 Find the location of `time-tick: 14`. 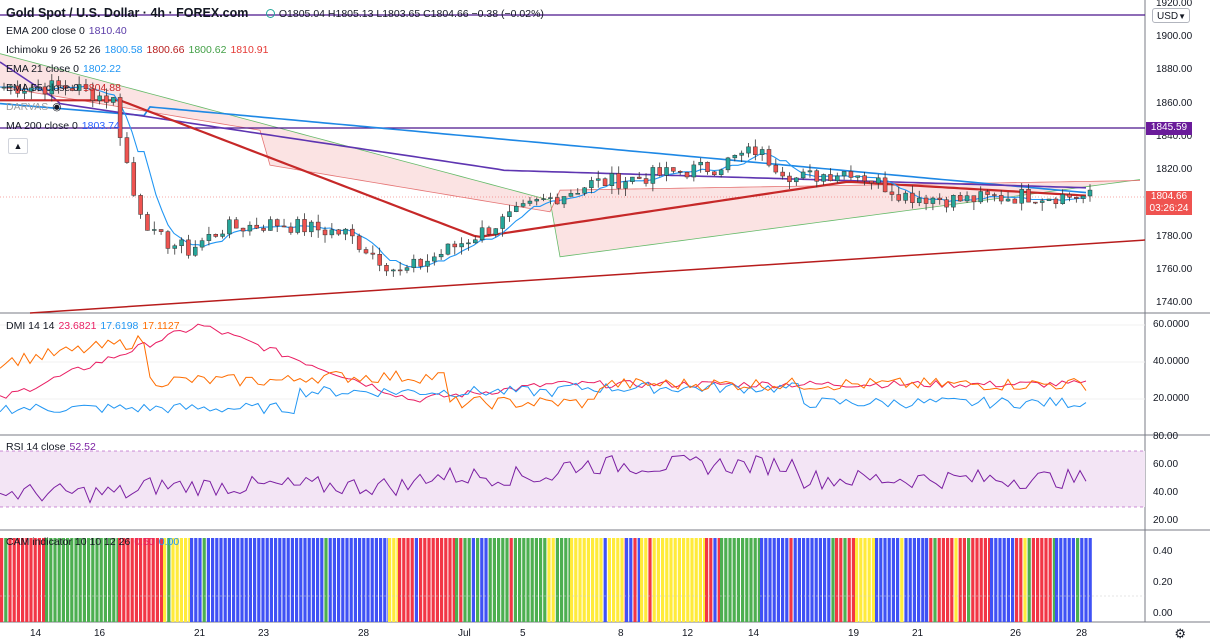

time-tick: 14 is located at coordinates (36, 633).